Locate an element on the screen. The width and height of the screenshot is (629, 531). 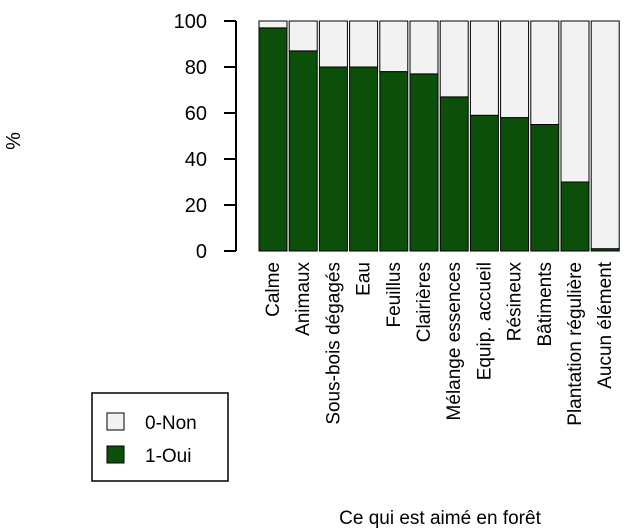
x-tick-label: Aucun élément is located at coordinates (605, 324).